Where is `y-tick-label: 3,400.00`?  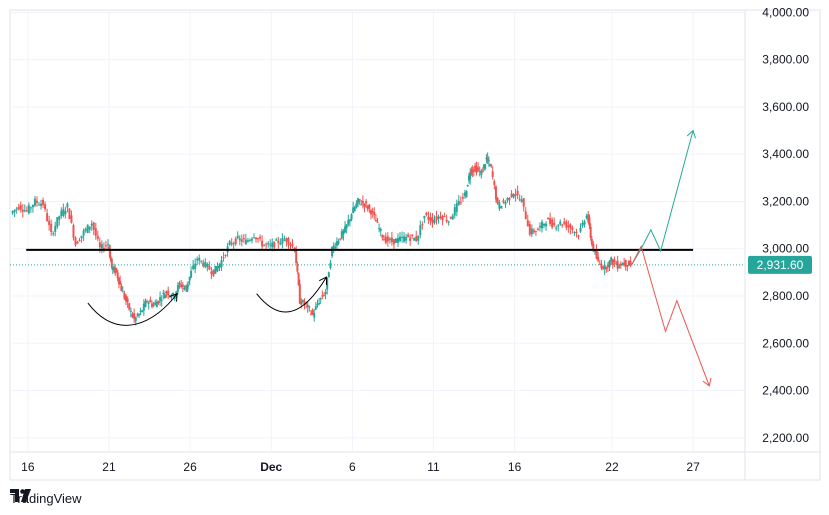
y-tick-label: 3,400.00 is located at coordinates (785, 154).